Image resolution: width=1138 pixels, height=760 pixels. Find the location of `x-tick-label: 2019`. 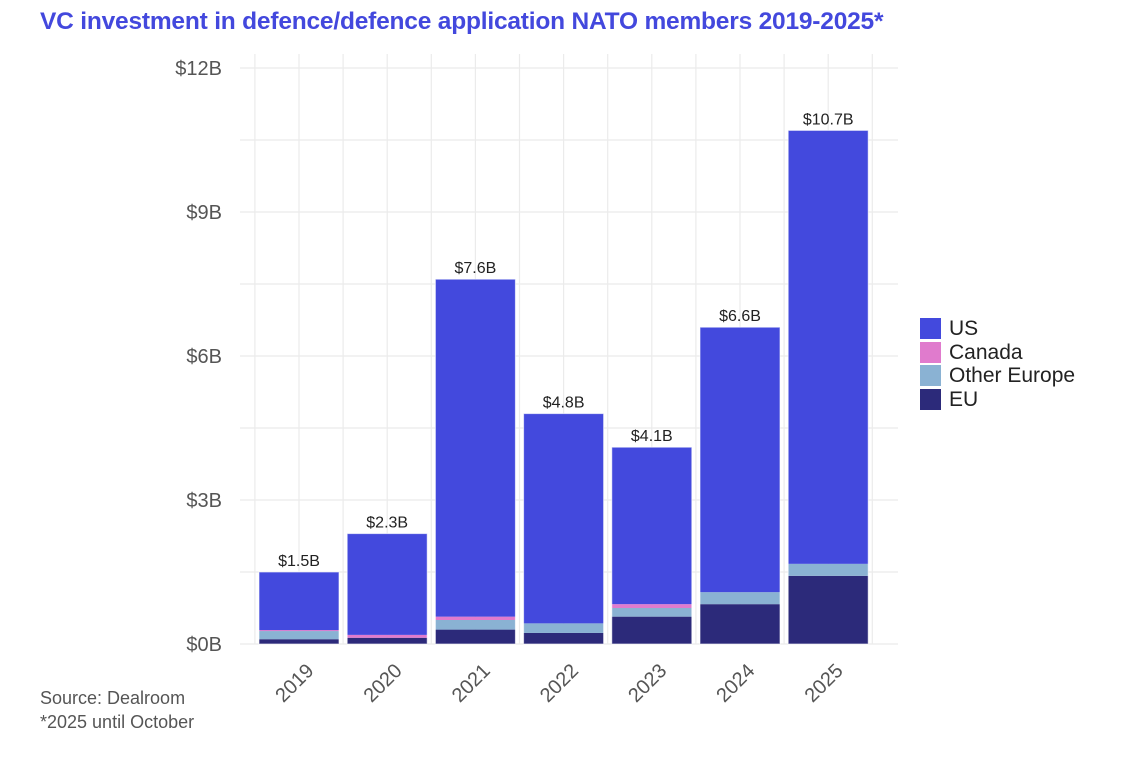

x-tick-label: 2019 is located at coordinates (294, 683).